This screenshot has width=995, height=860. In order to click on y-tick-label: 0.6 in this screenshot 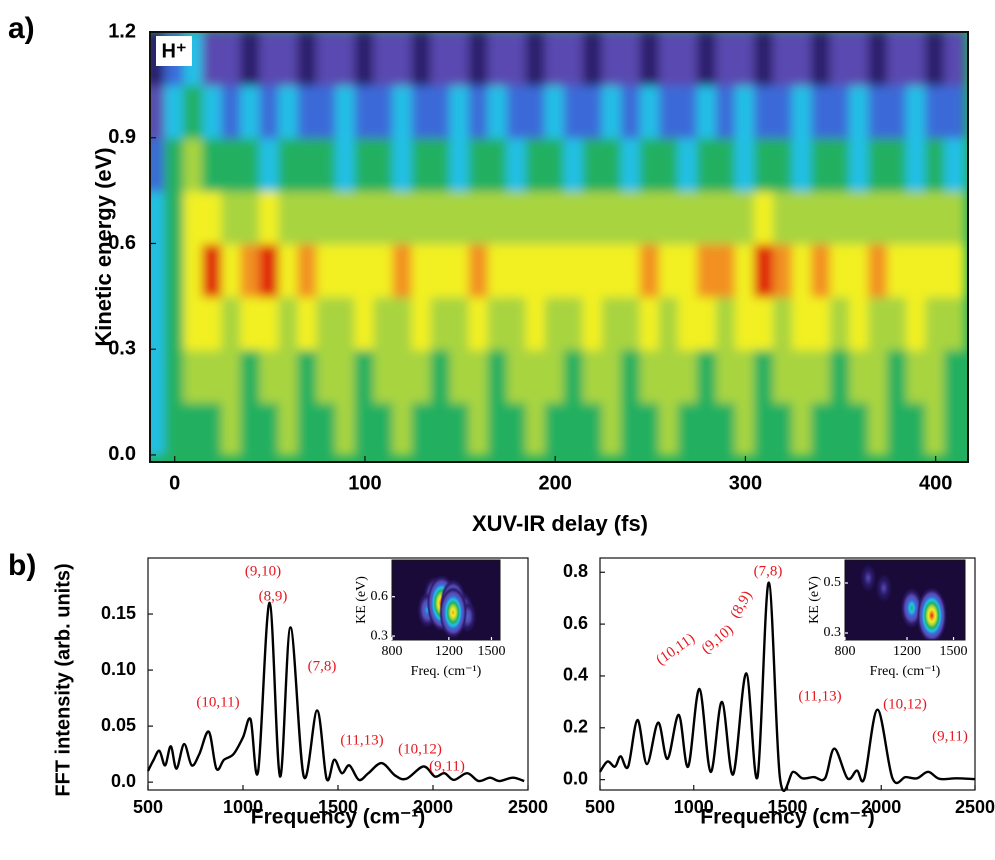, I will do `click(122, 243)`.